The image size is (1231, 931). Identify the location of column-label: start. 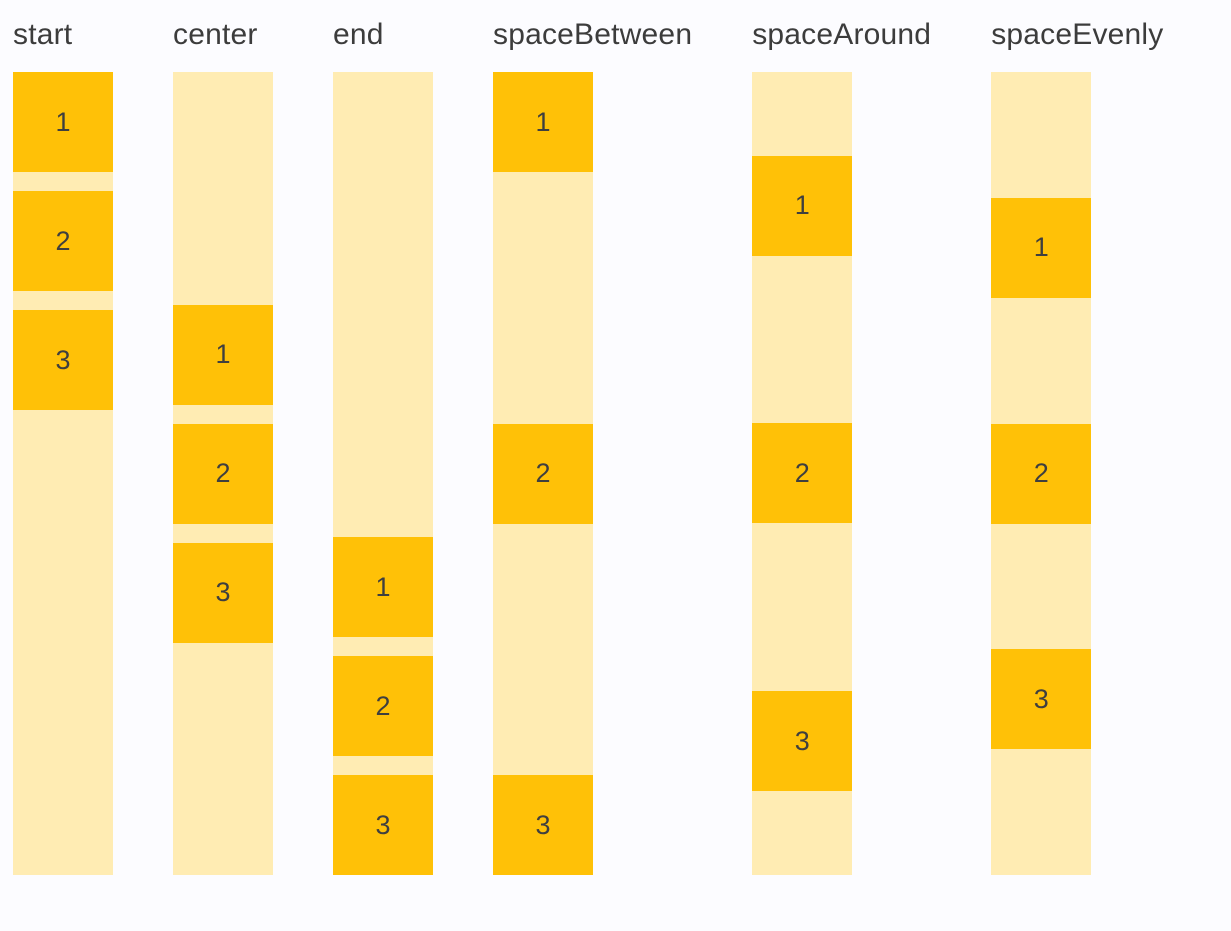
(43, 34).